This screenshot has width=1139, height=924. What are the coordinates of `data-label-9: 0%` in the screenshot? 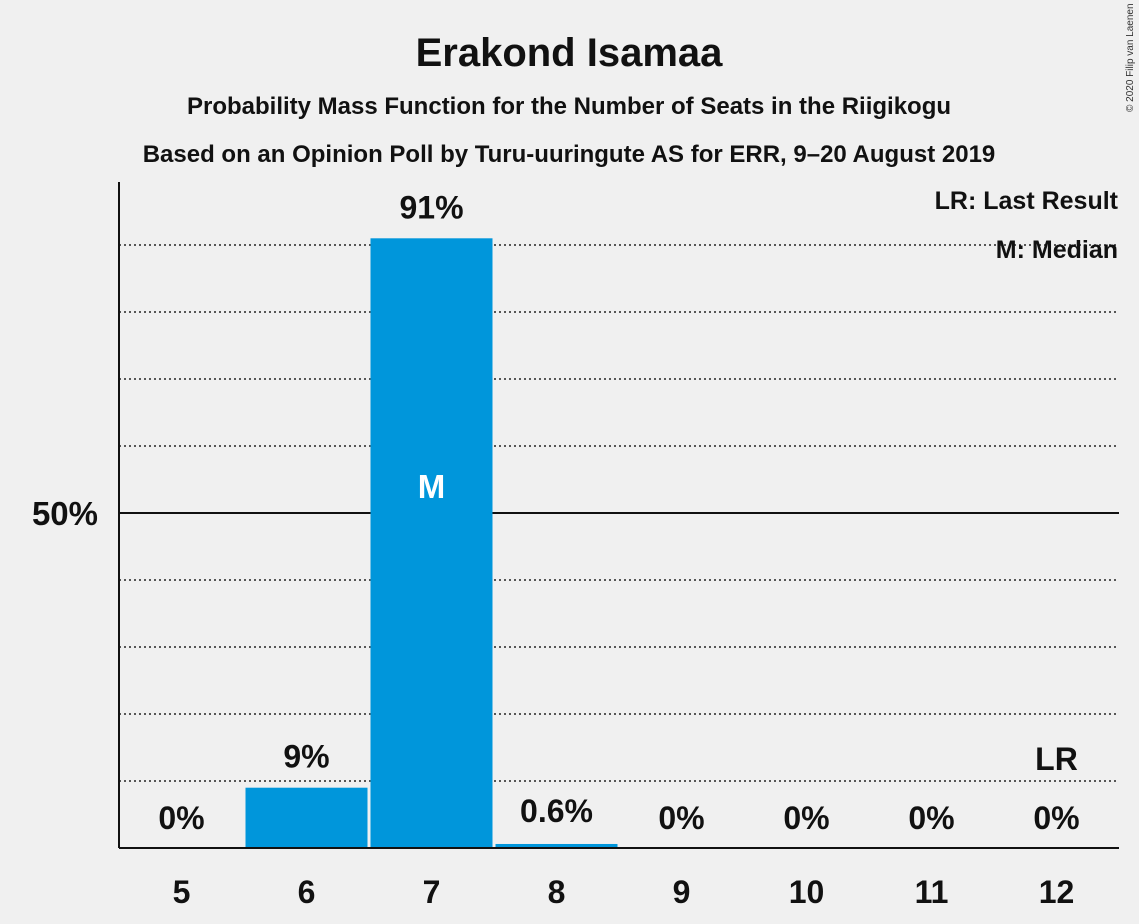 It's located at (681, 818).